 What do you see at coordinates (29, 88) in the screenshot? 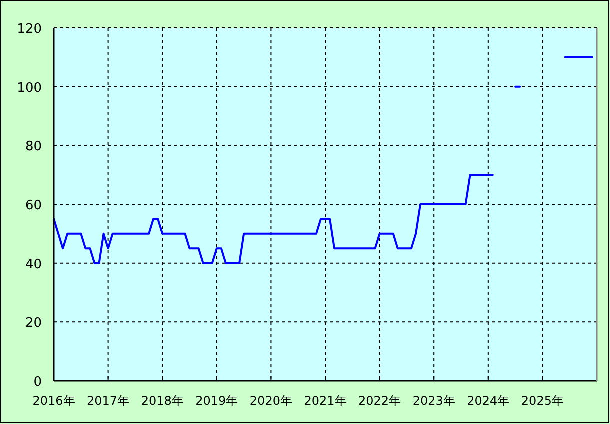
I see `y-tick-label: 100` at bounding box center [29, 88].